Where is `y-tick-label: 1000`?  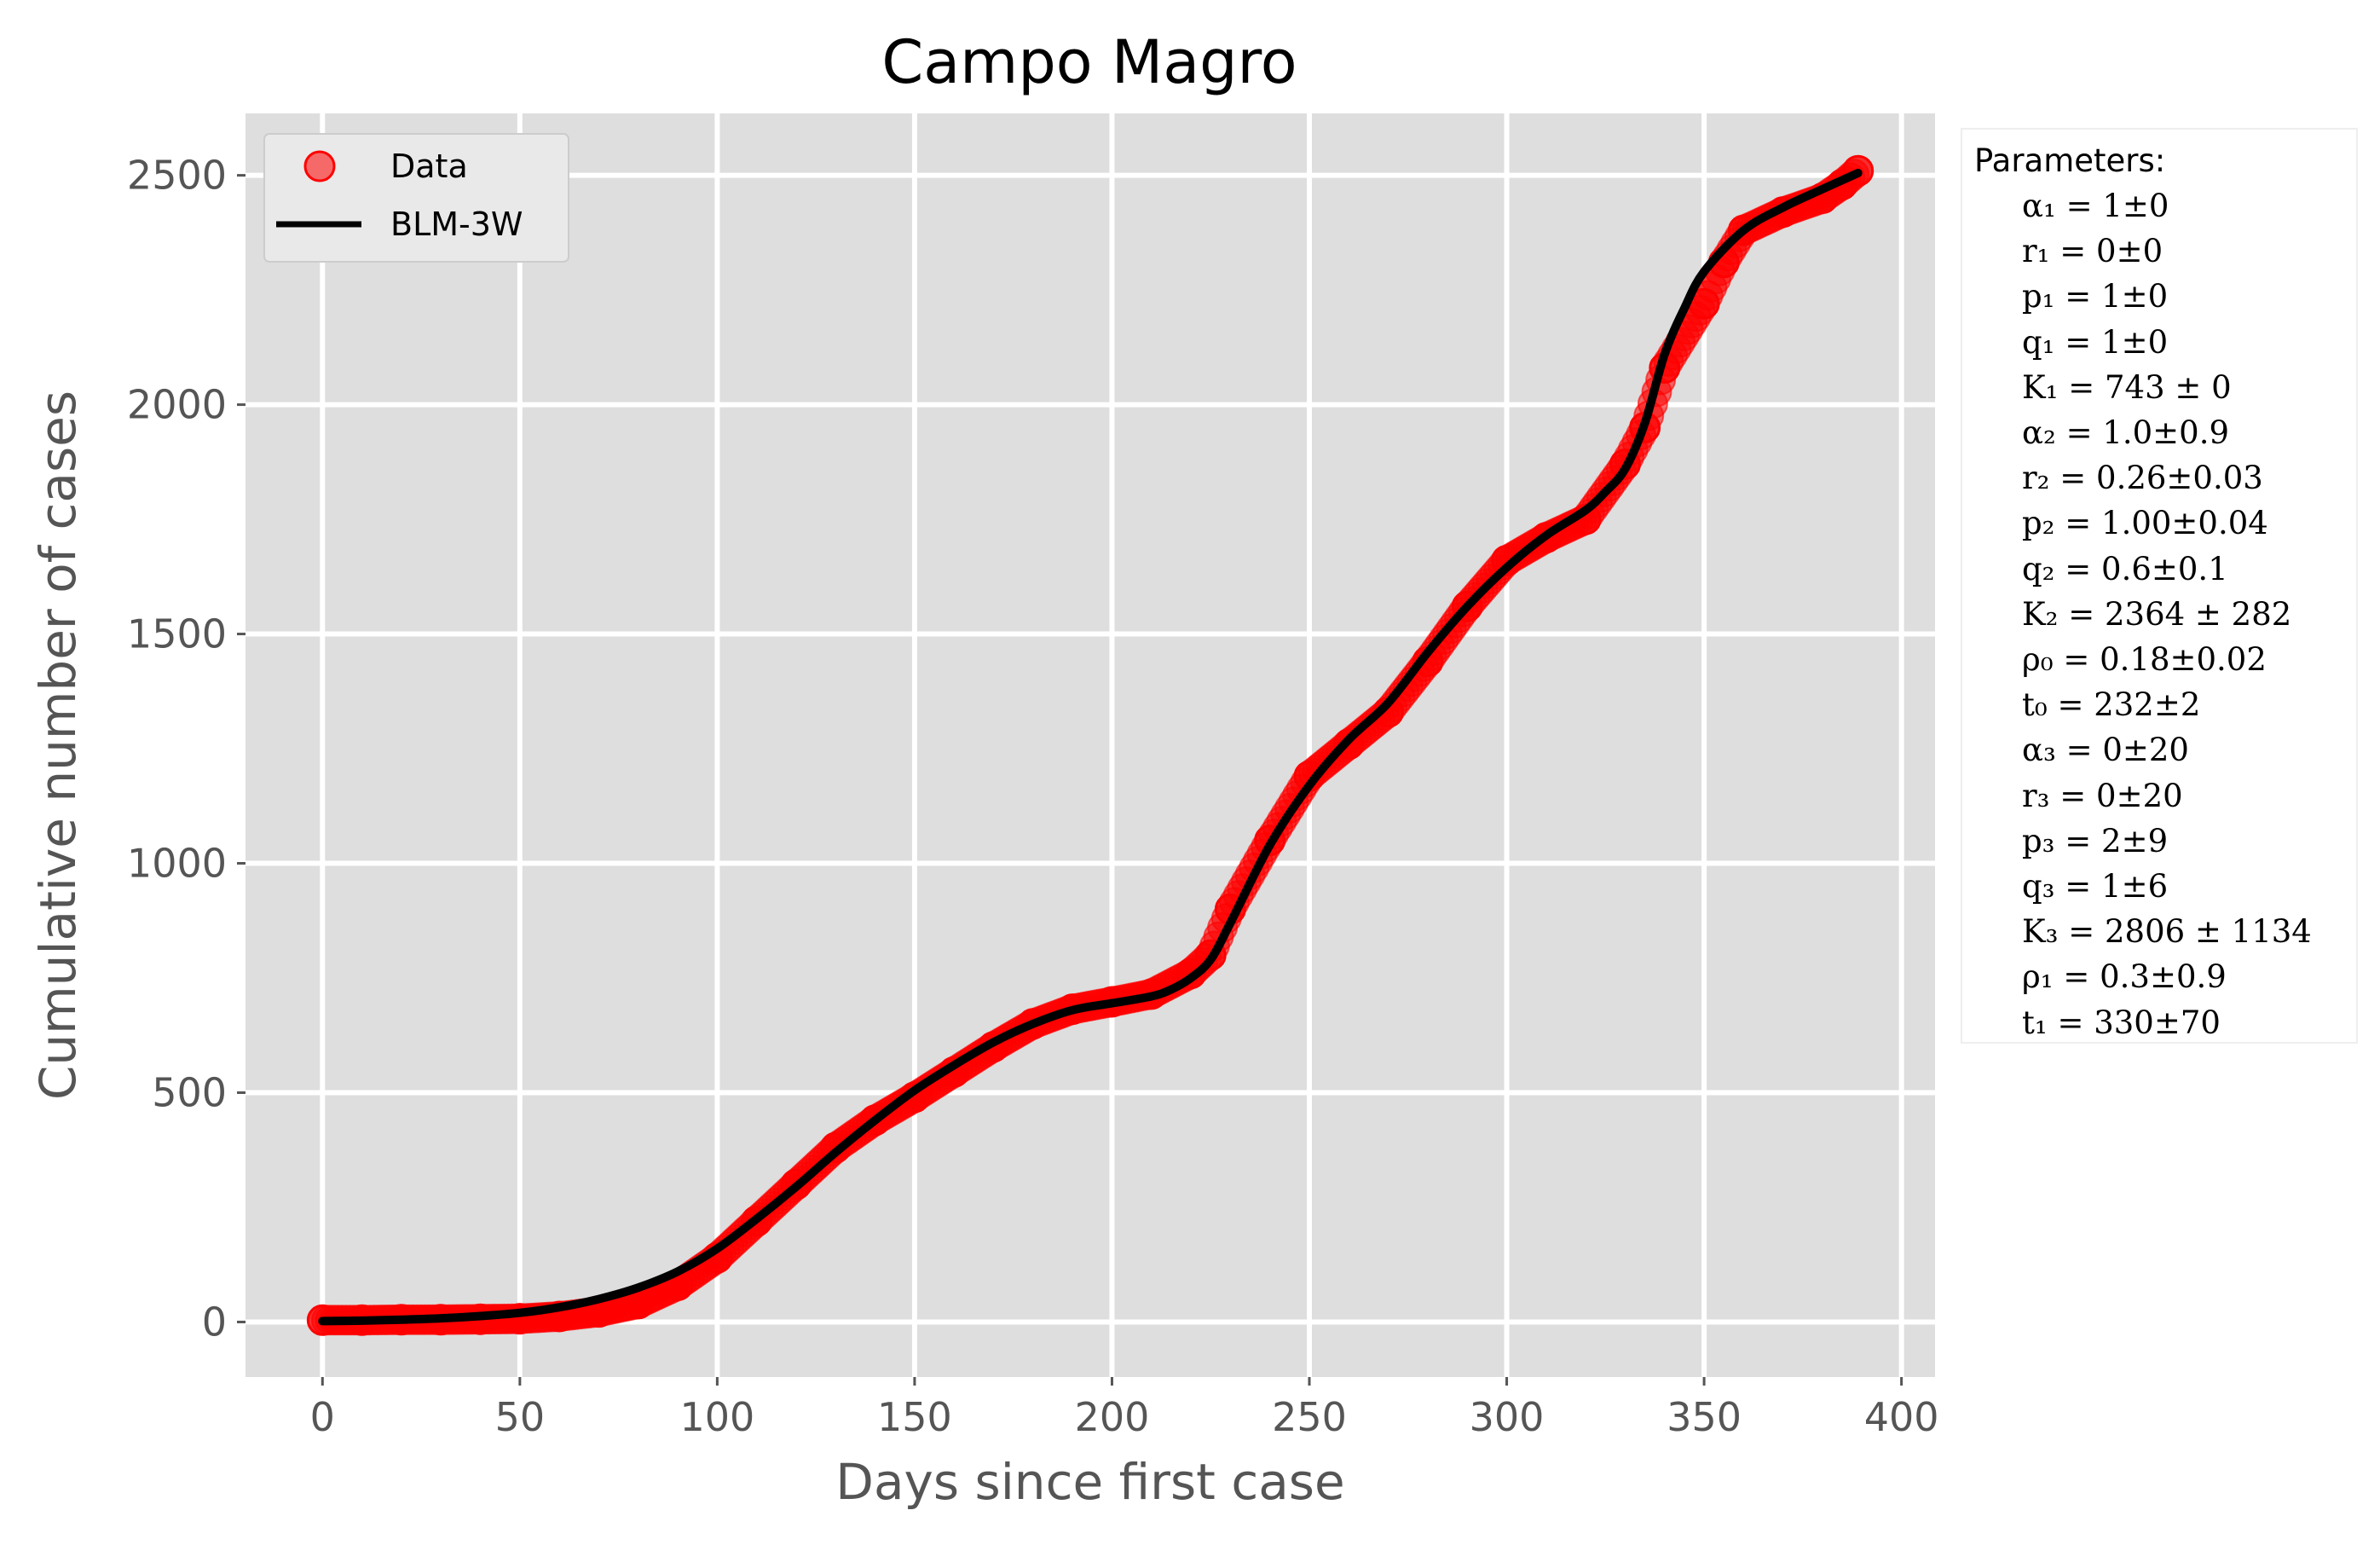 y-tick-label: 1000 is located at coordinates (177, 864).